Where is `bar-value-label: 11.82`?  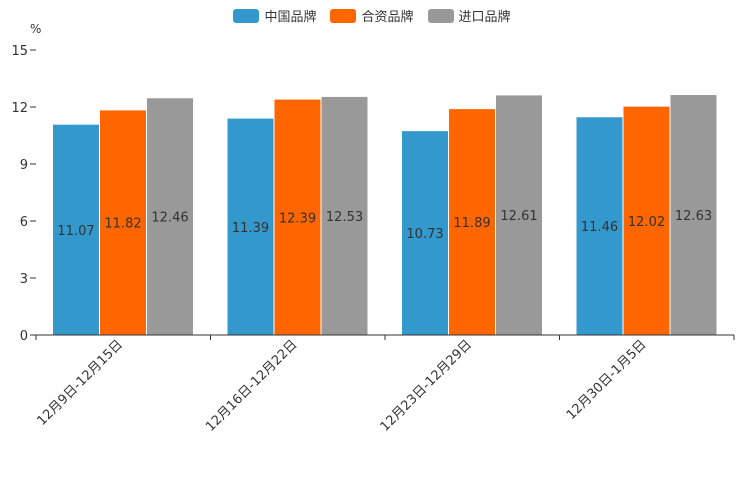
bar-value-label: 11.82 is located at coordinates (122, 224).